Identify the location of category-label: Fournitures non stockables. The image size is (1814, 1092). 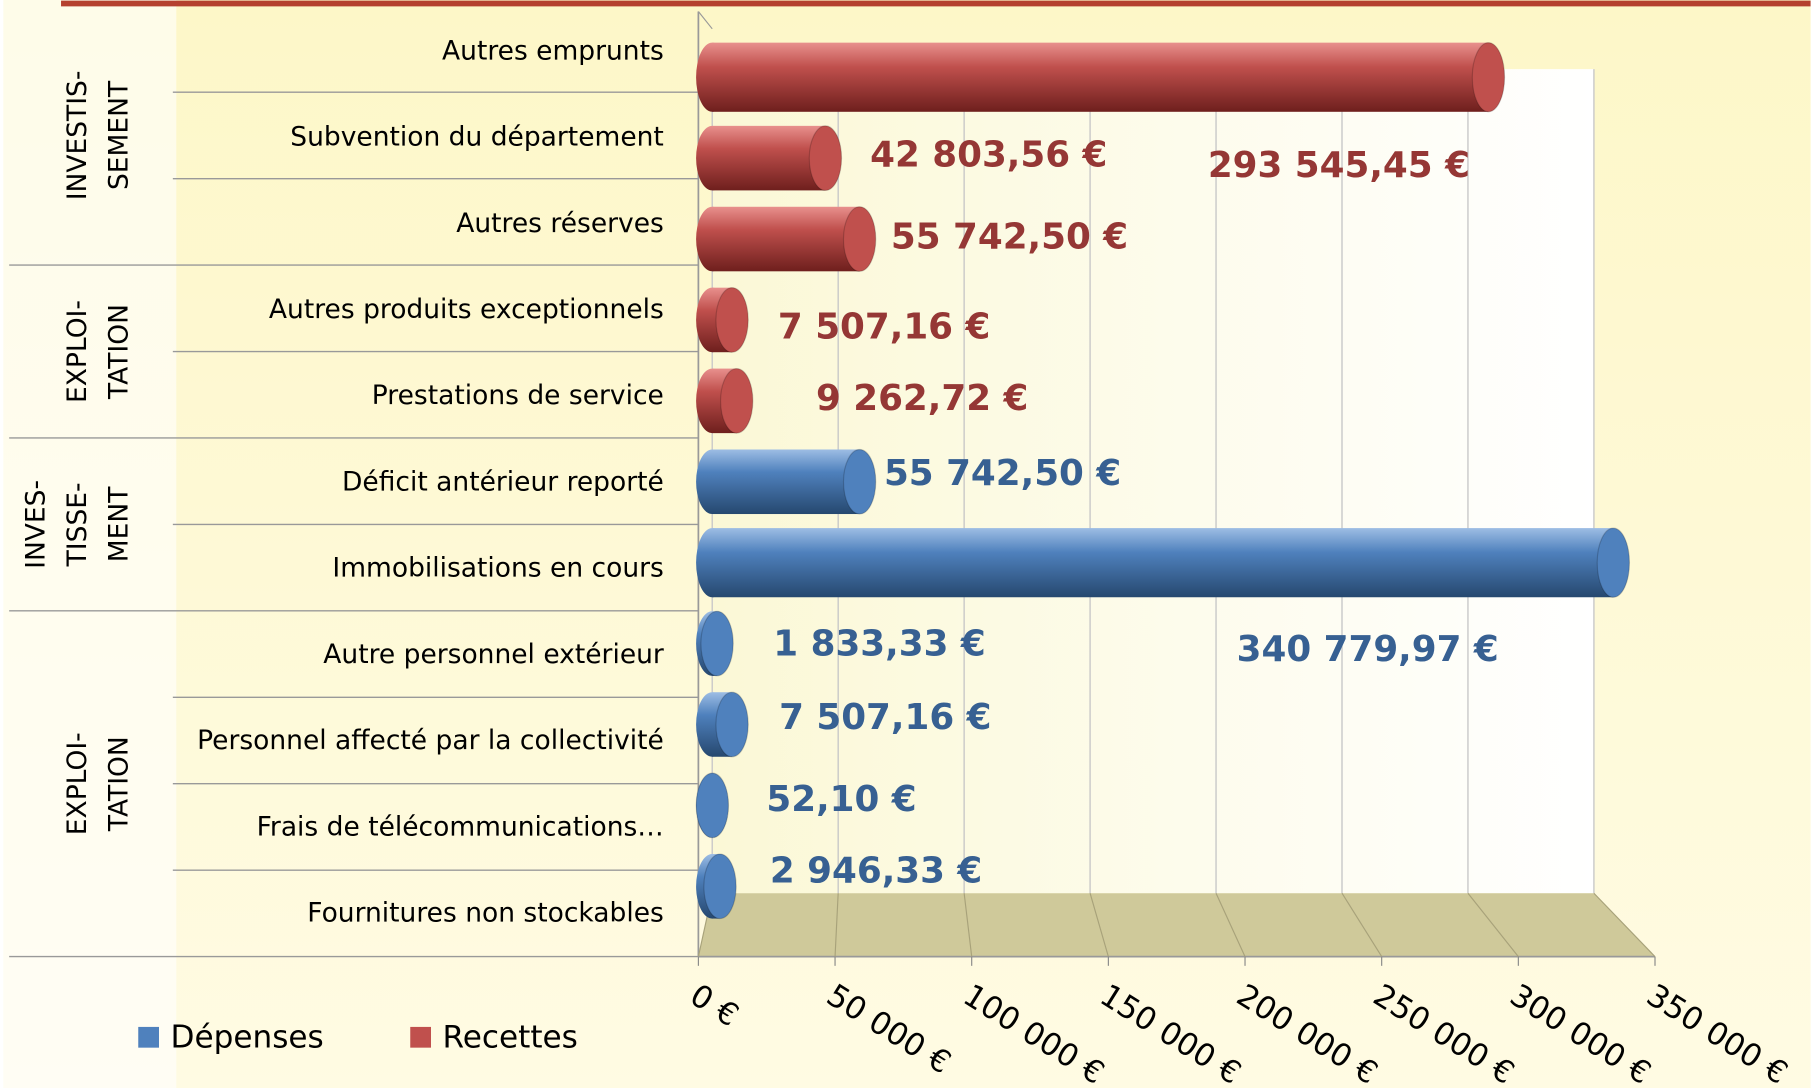
(485, 912).